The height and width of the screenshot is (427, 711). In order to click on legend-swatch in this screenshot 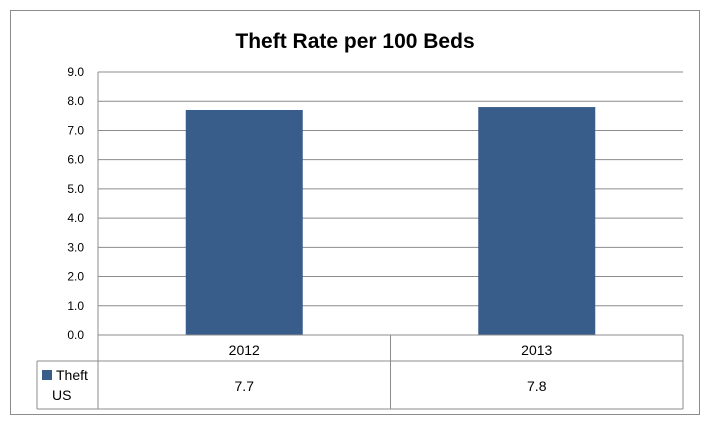, I will do `click(47, 375)`.